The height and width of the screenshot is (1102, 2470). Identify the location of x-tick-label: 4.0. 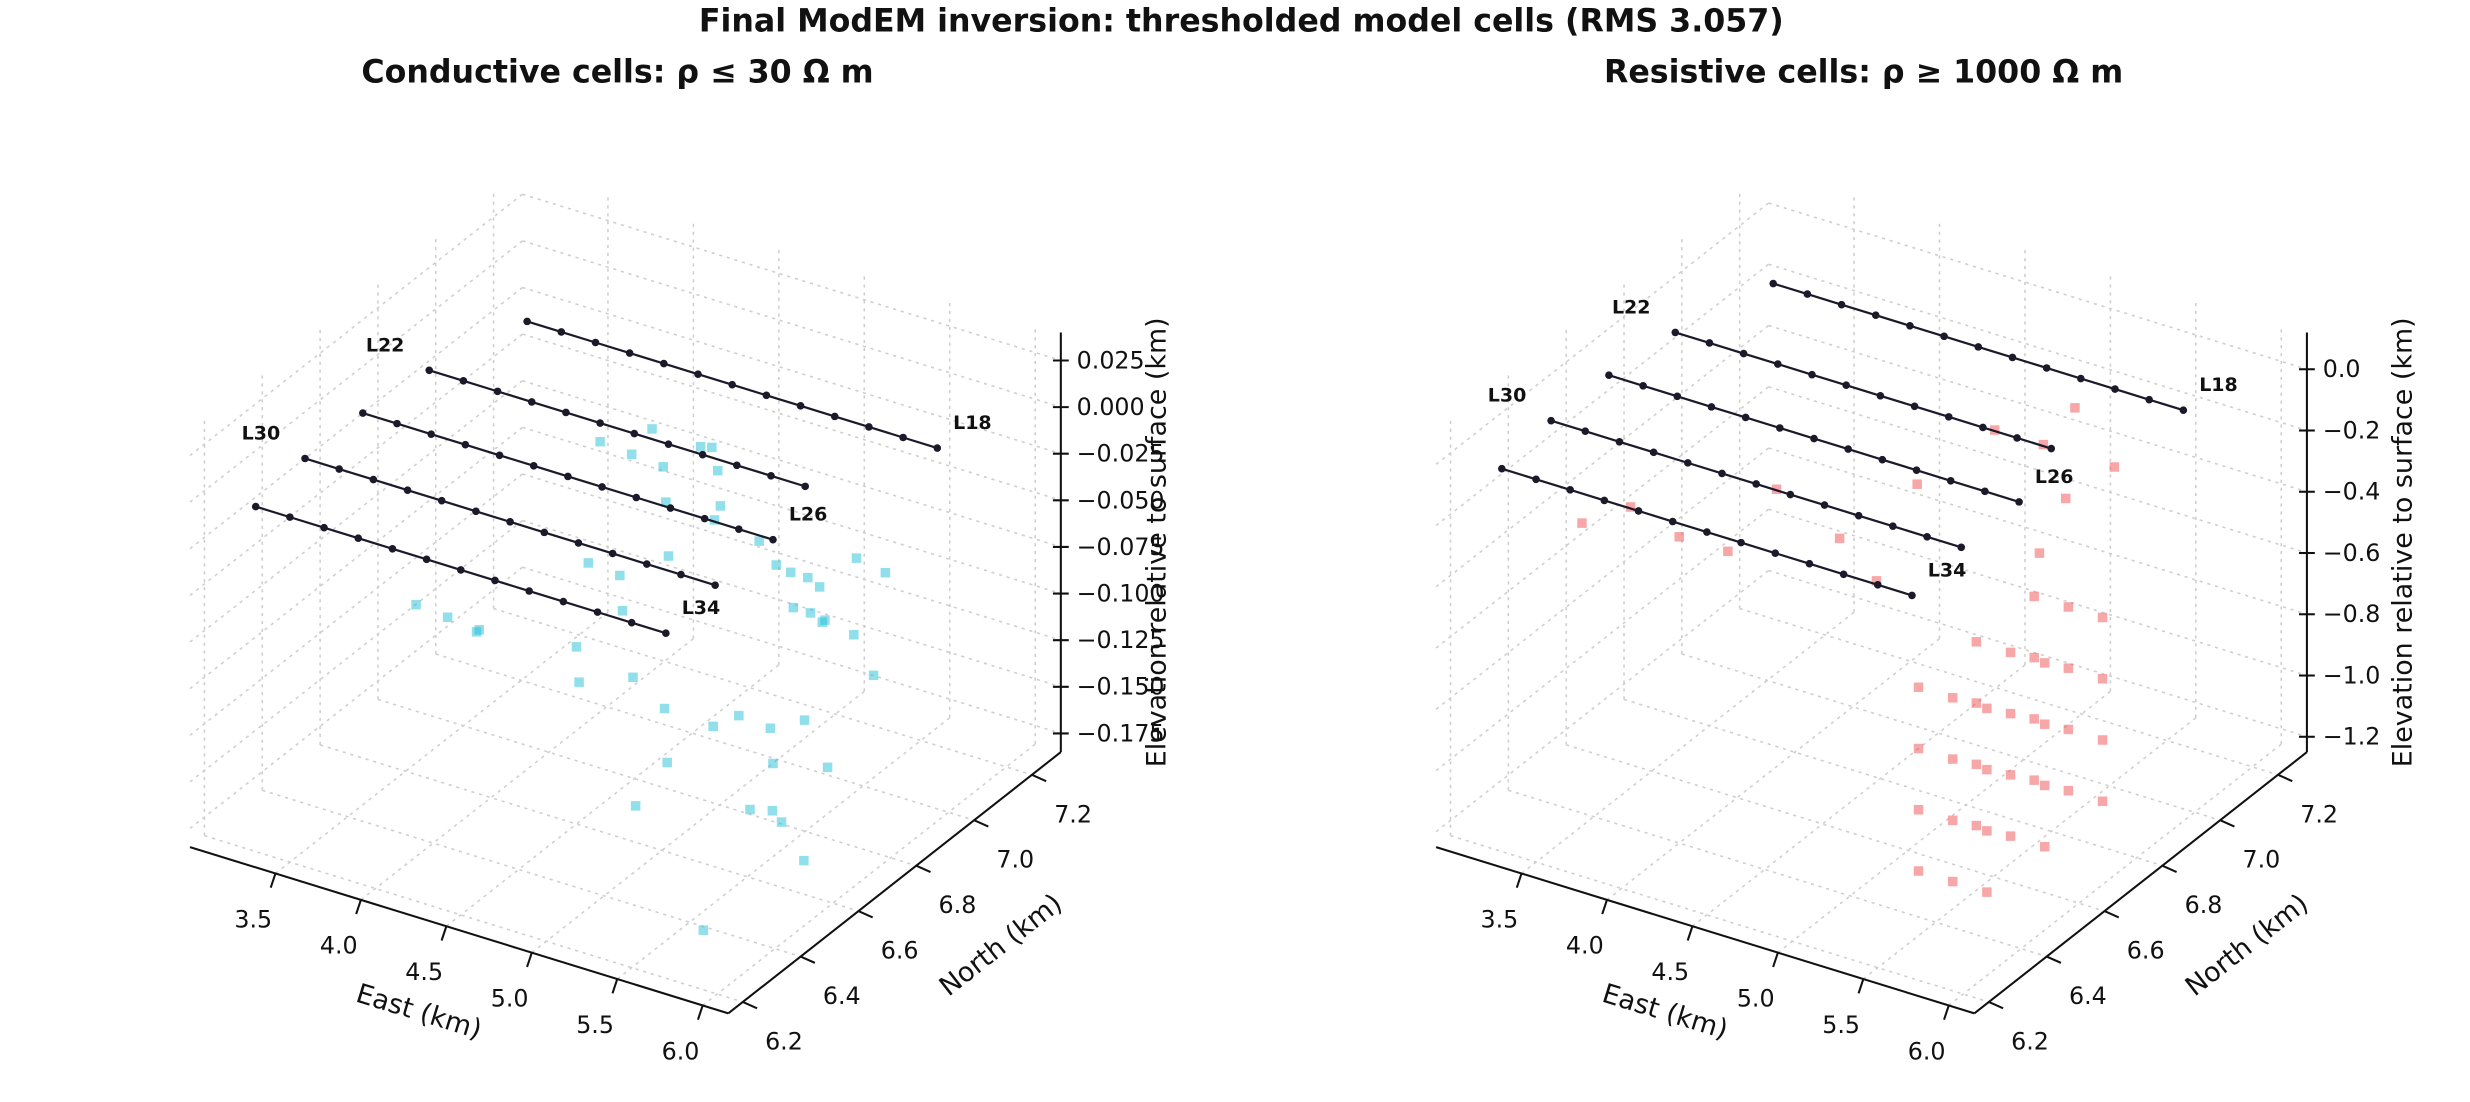
(1585, 946).